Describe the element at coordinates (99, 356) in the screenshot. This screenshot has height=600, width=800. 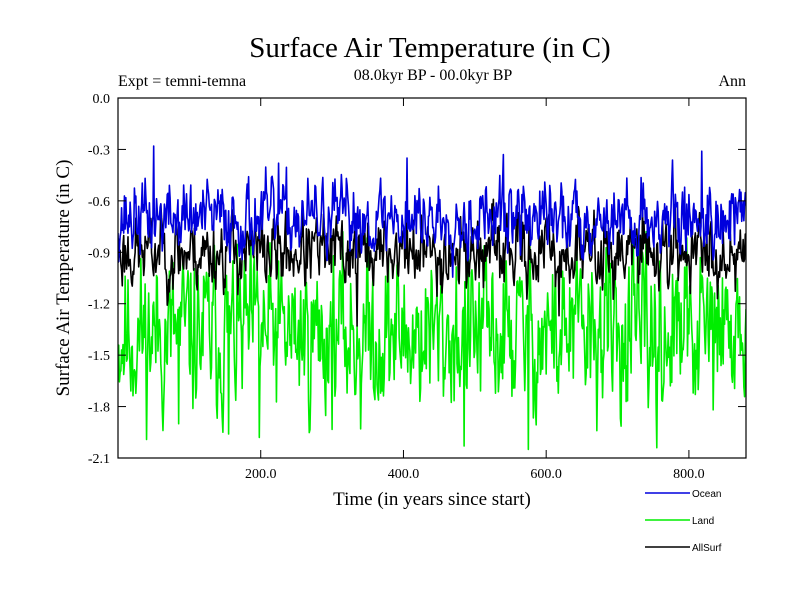
I see `y-tick-label: -1.5` at that location.